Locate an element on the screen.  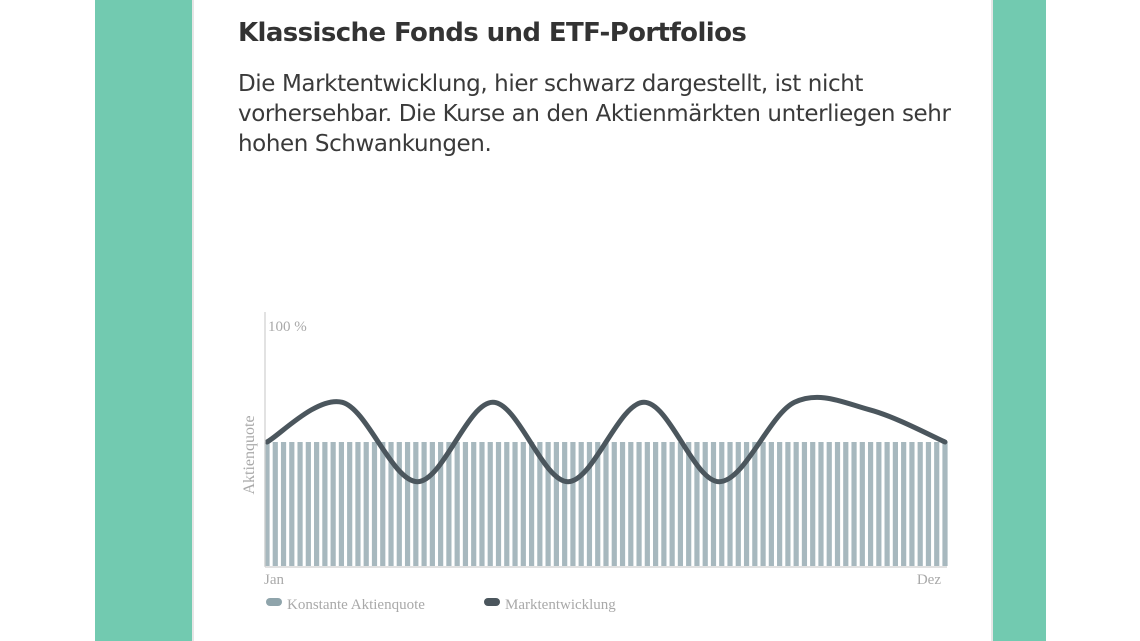
x-tick-label-end: Dez is located at coordinates (929, 580).